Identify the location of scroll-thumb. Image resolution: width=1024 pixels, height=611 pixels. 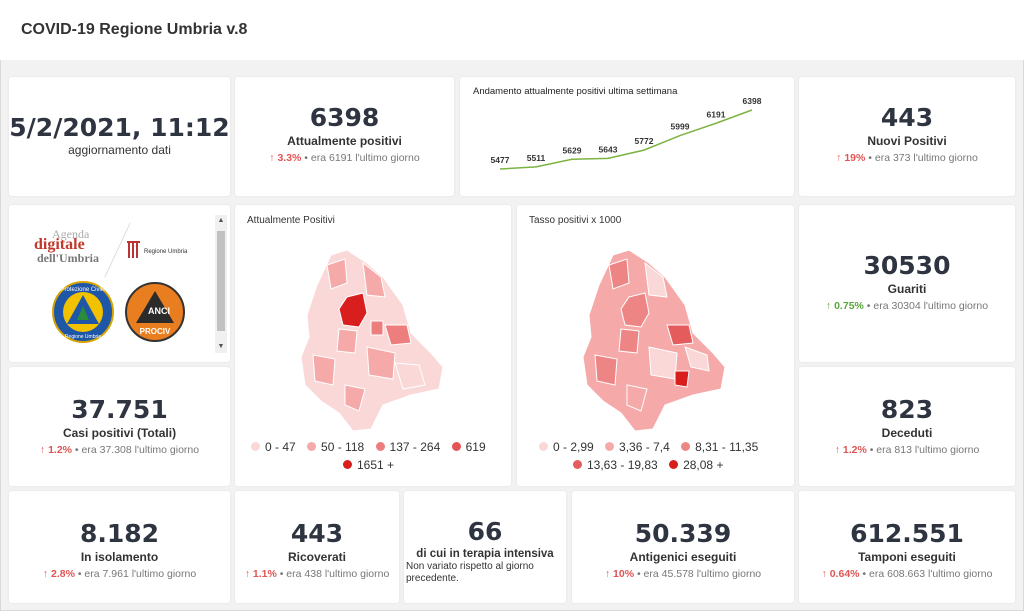
(221, 281).